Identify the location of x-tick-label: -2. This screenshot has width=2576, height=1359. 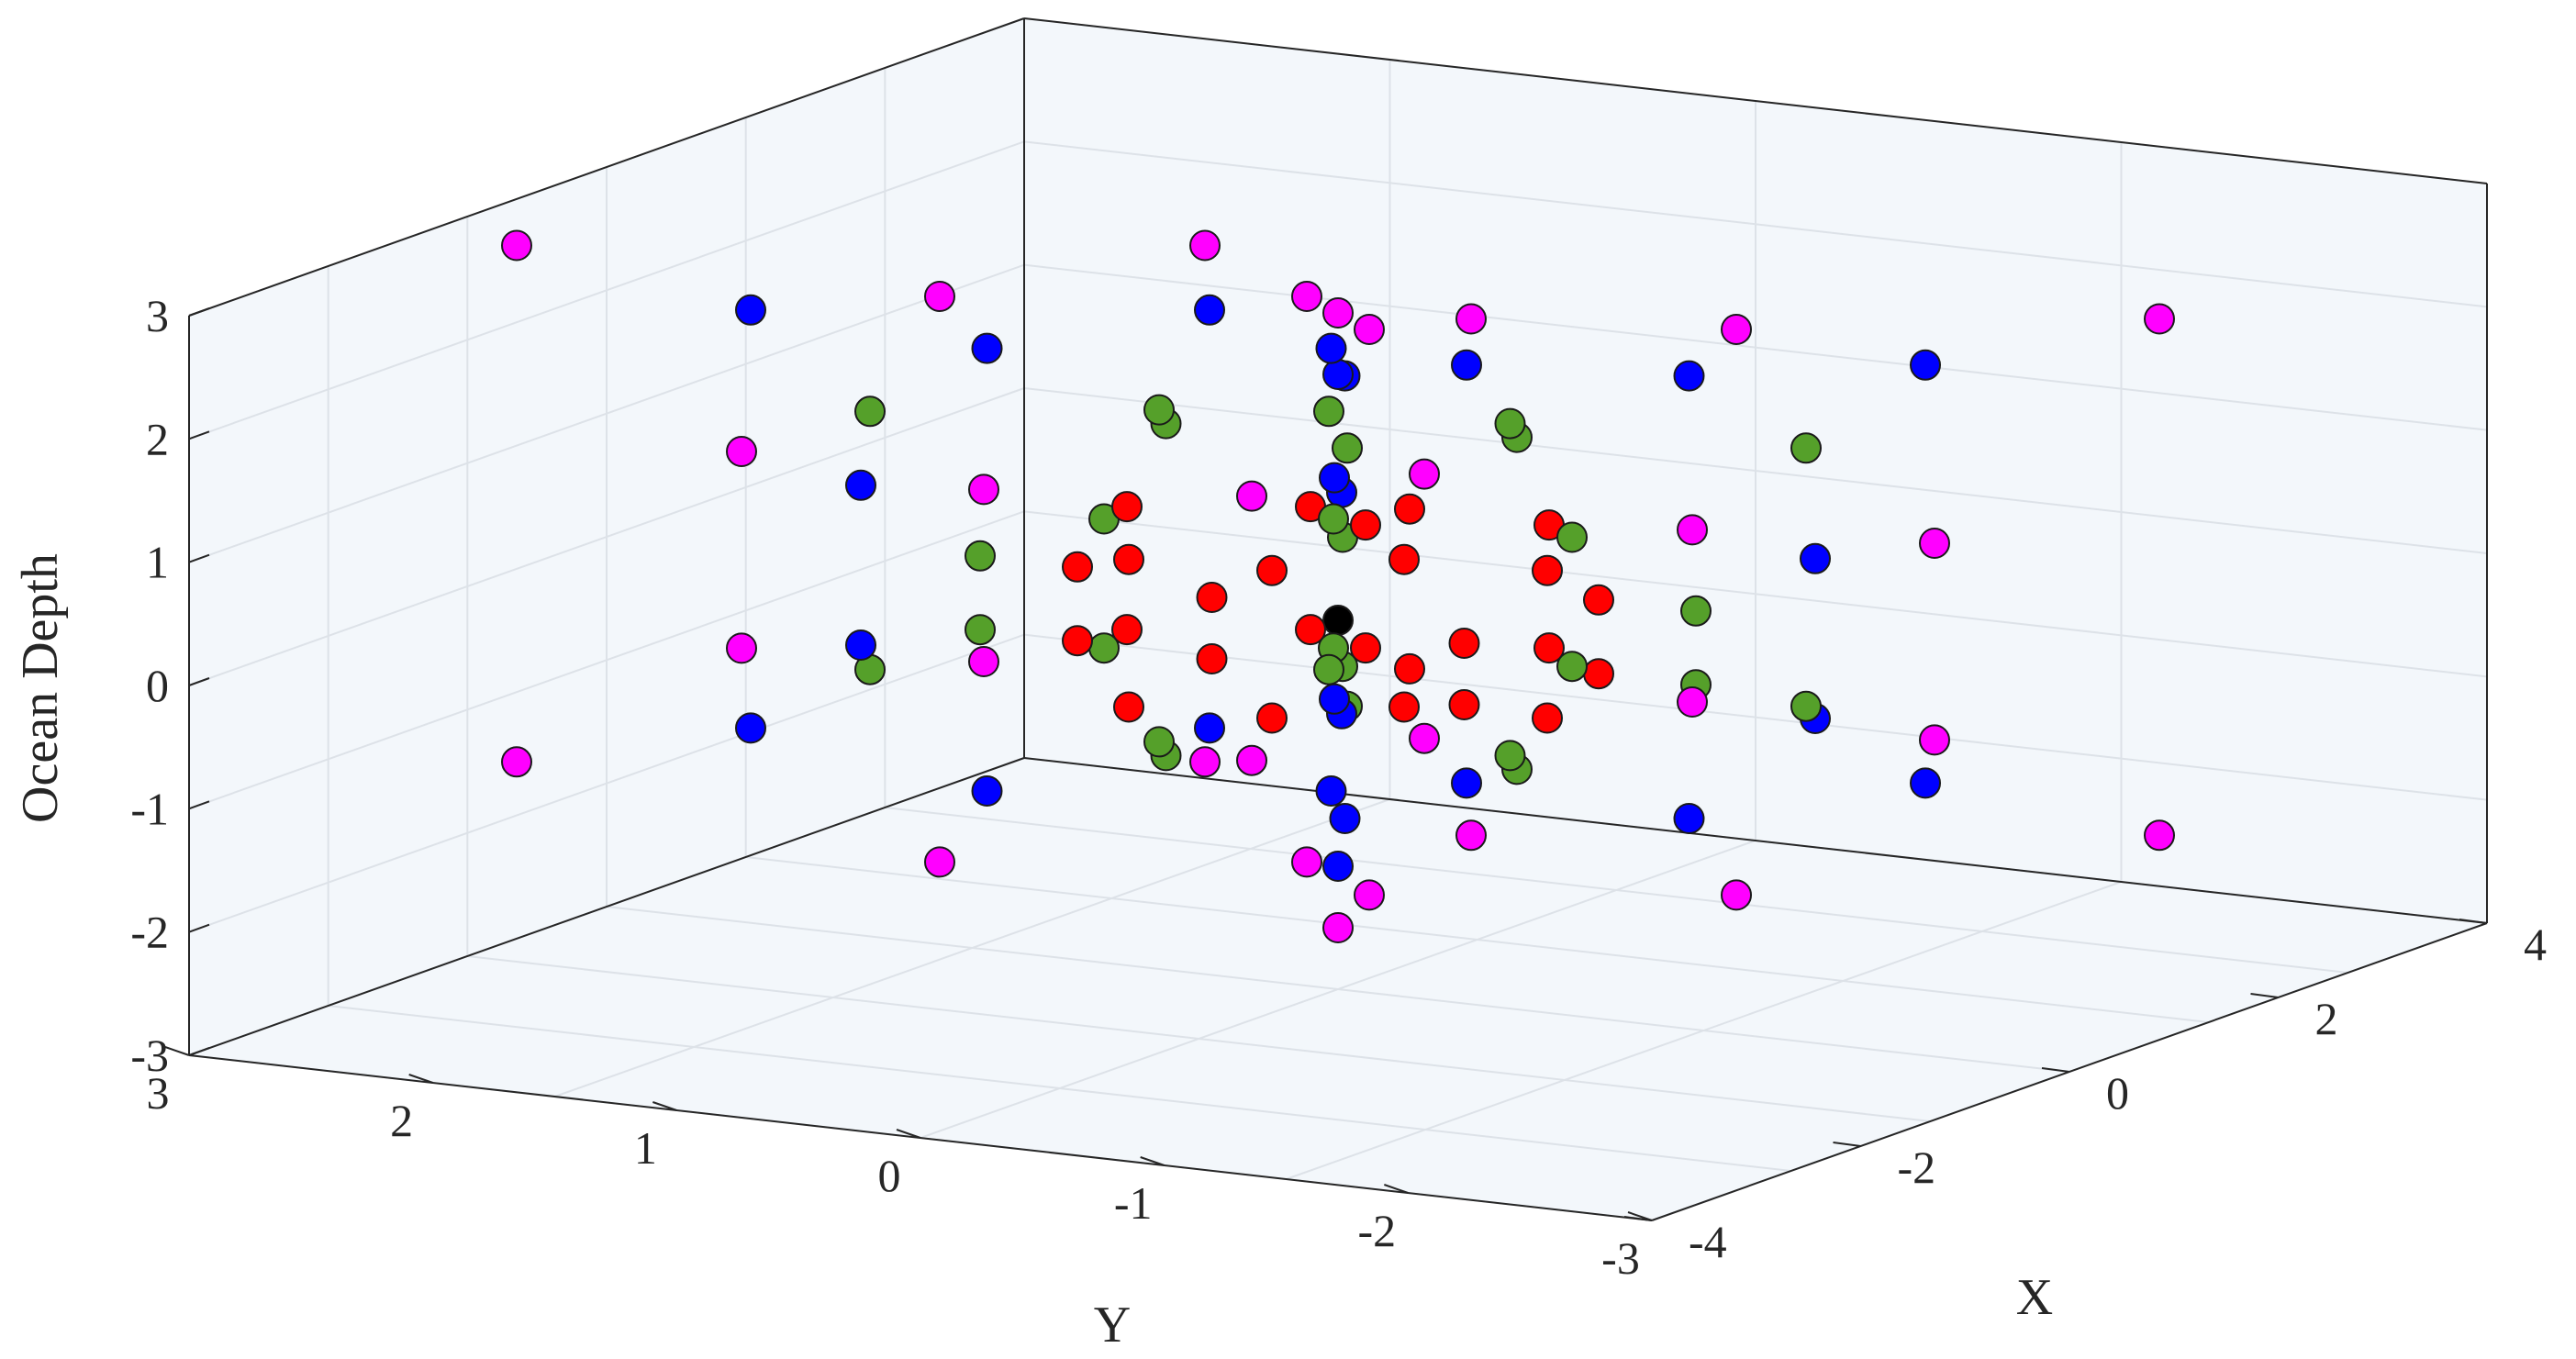
(1917, 1168).